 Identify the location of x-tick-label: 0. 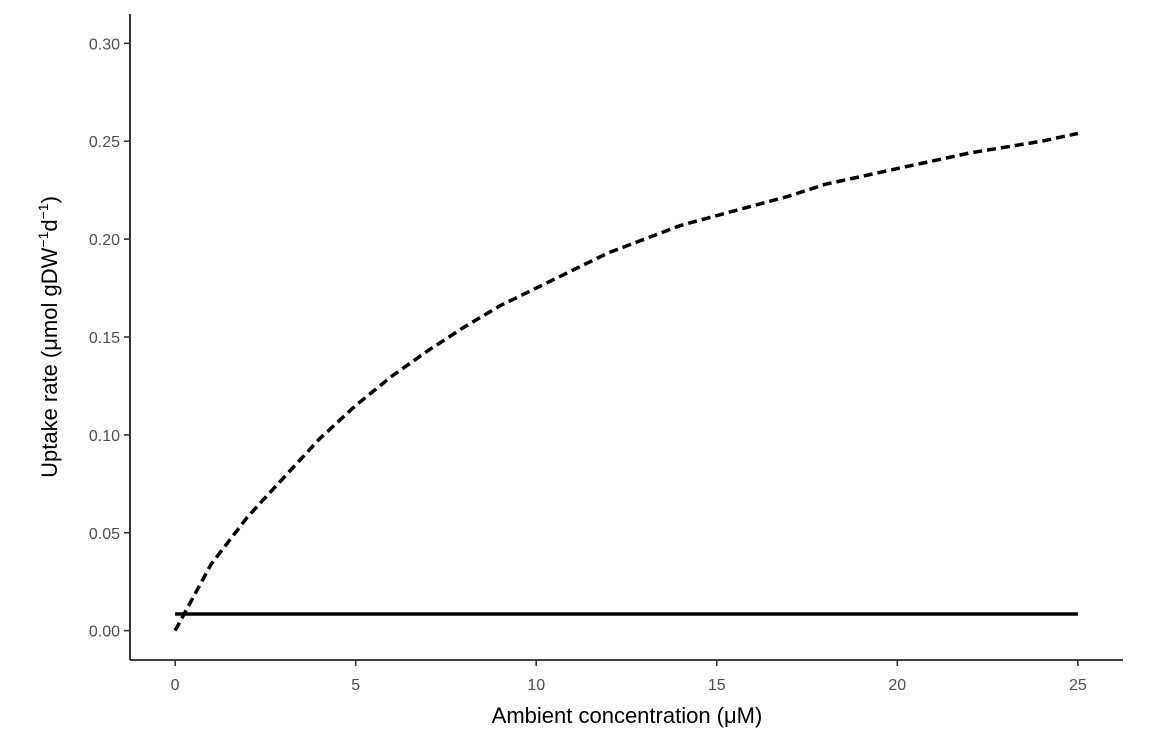
(175, 685).